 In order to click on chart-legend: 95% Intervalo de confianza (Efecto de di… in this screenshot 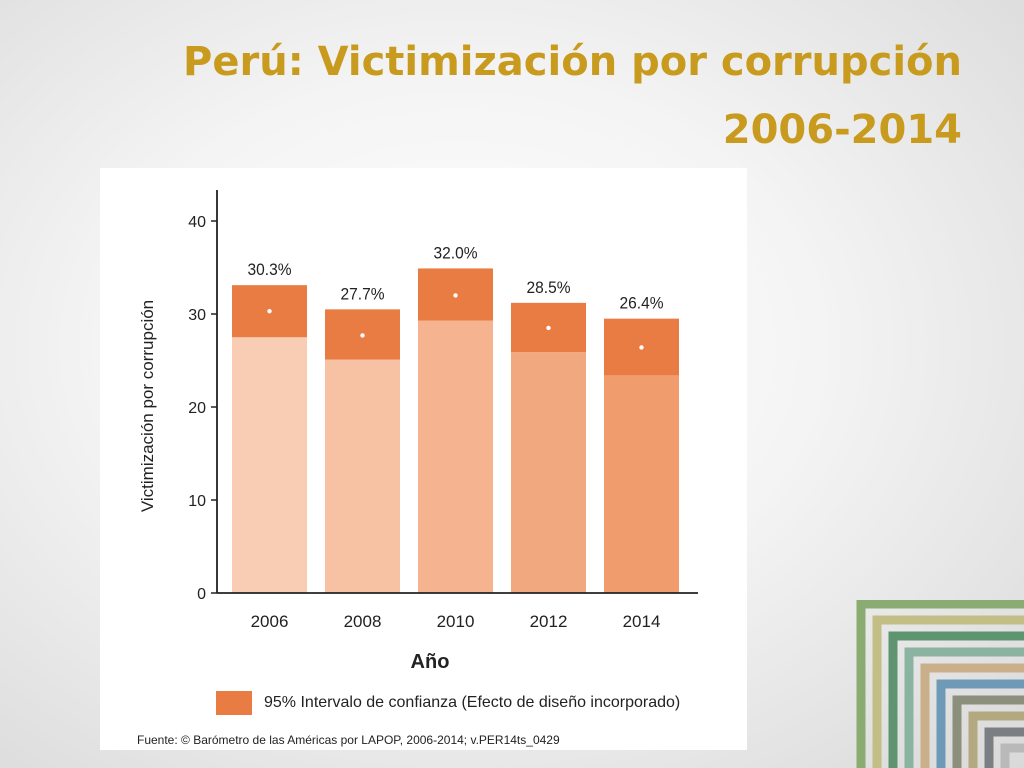, I will do `click(448, 703)`.